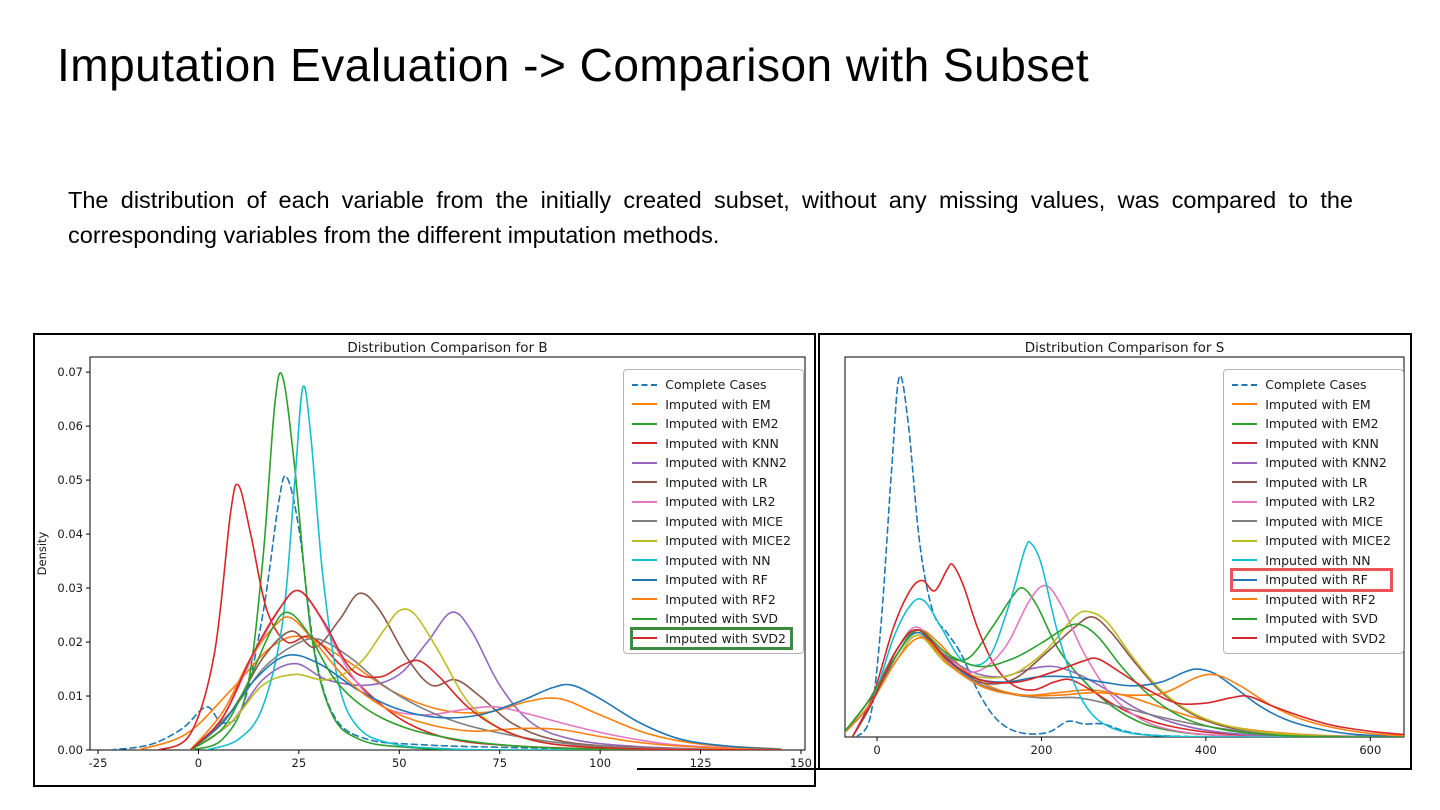 This screenshot has height=810, width=1440. What do you see at coordinates (716, 385) in the screenshot?
I see `legend-label: Complete Cases` at bounding box center [716, 385].